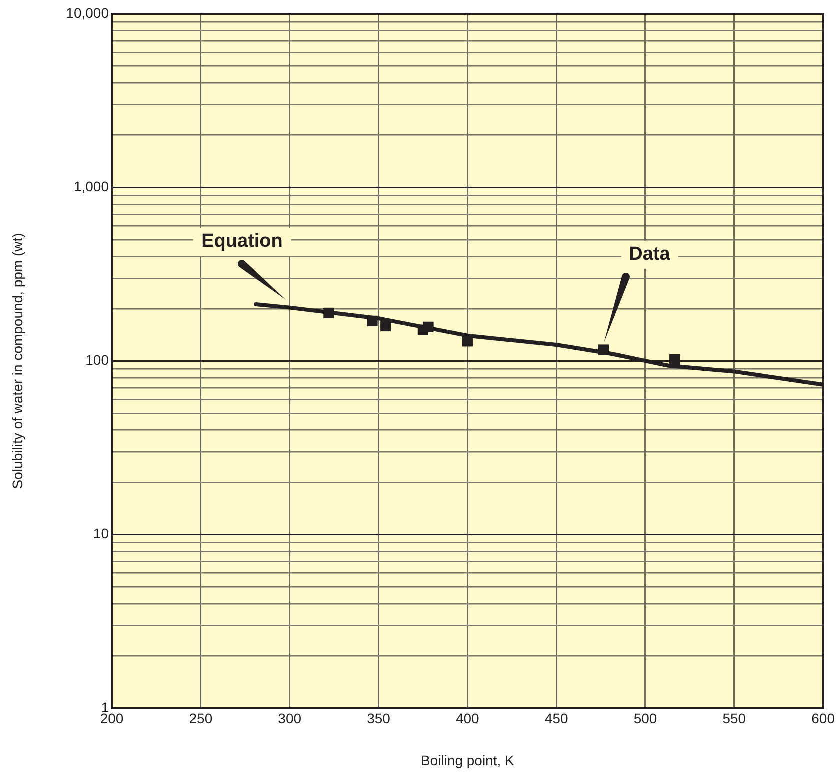  Describe the element at coordinates (824, 718) in the screenshot. I see `x-tick-label: 600` at that location.